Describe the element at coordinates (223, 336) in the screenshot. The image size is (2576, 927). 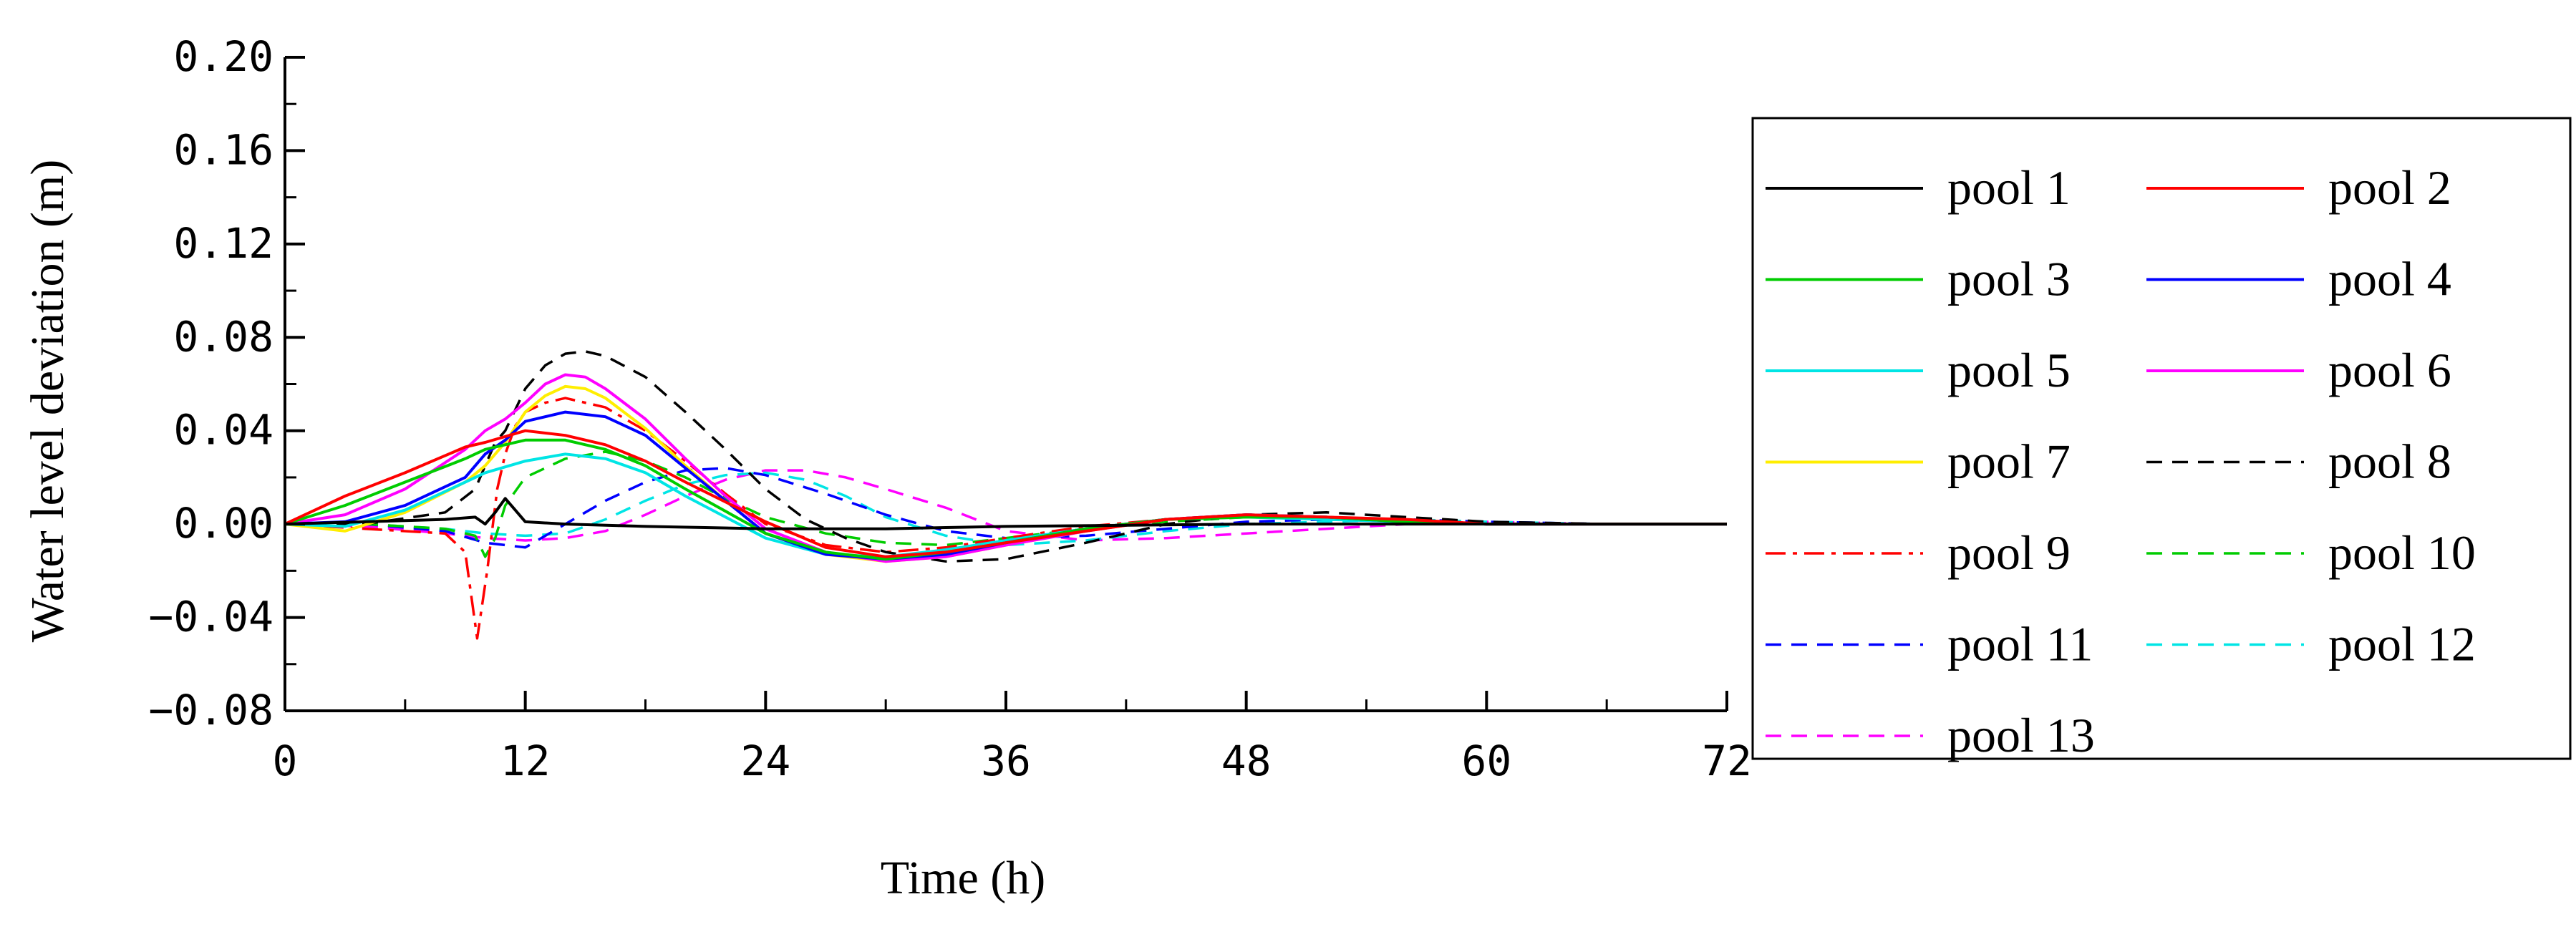
I see `y-tick-label: 0.08` at that location.